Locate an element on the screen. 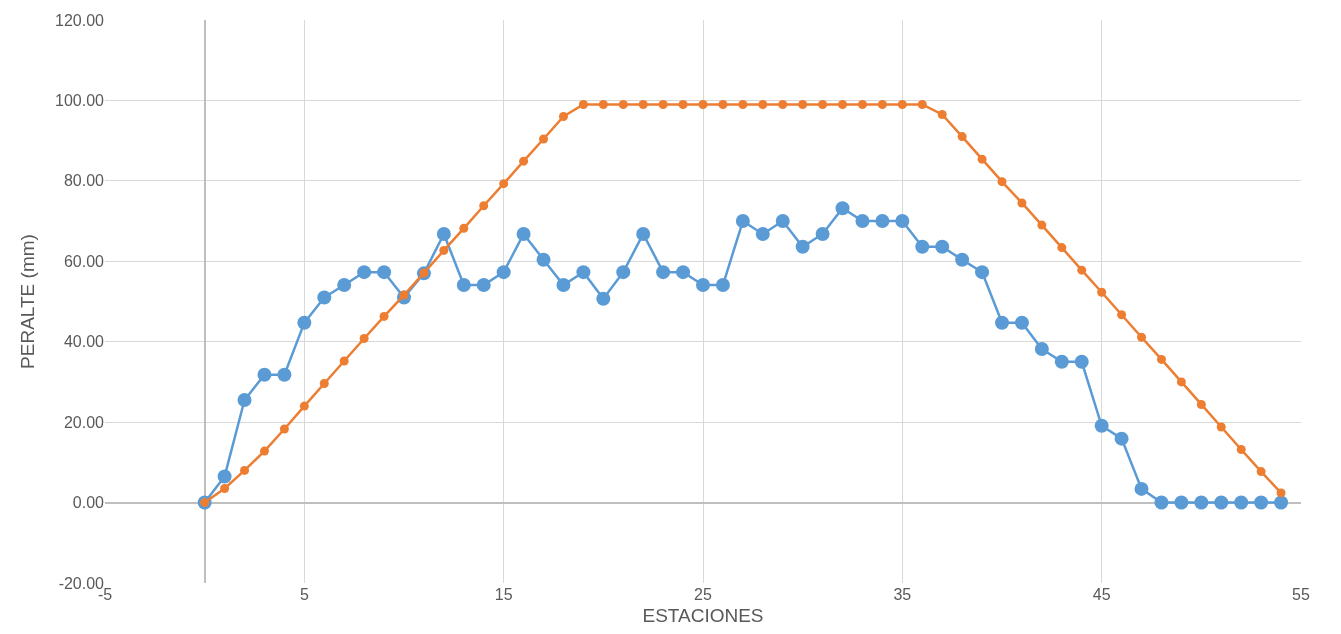 This screenshot has width=1341, height=634. y-tick-label: 20.00 is located at coordinates (84, 422).